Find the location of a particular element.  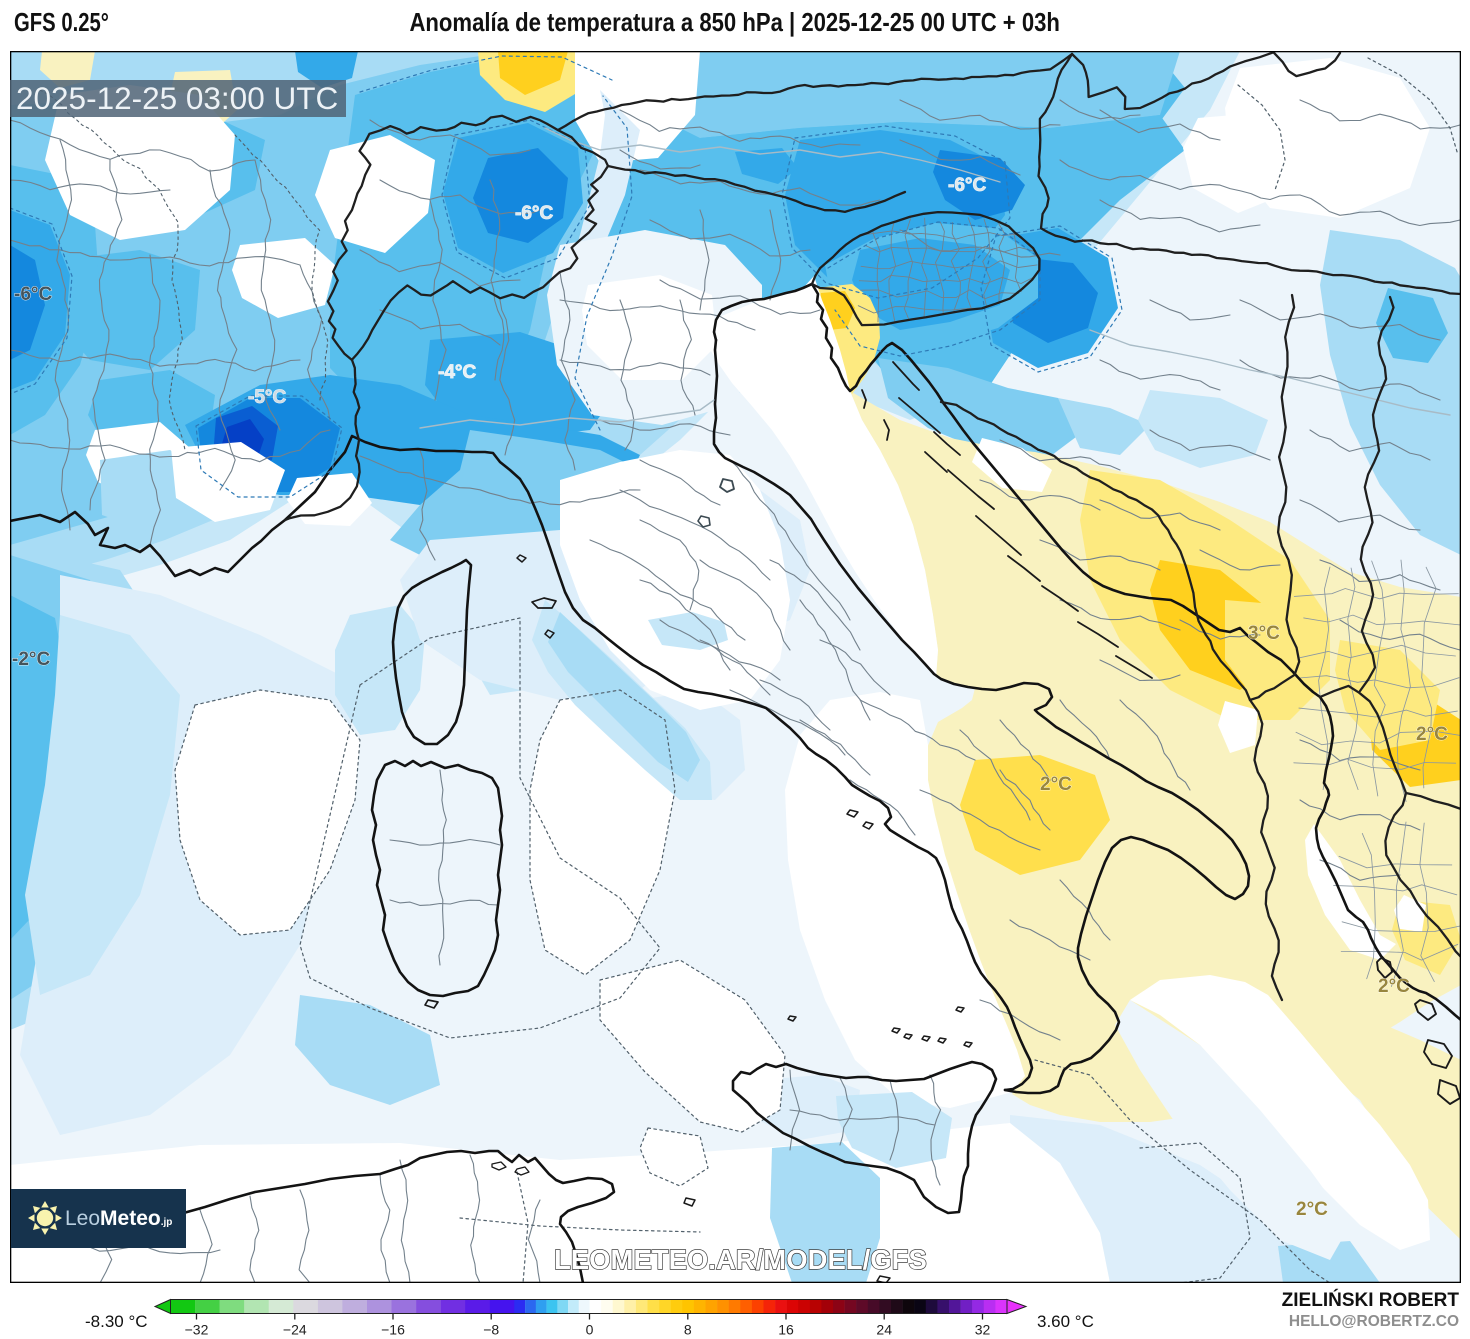

svg-text: −8 is located at coordinates (491, 1330).